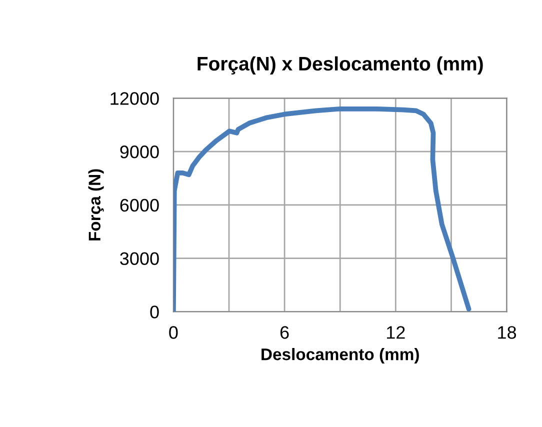  I want to click on y-tick-label: 3000, so click(139, 259).